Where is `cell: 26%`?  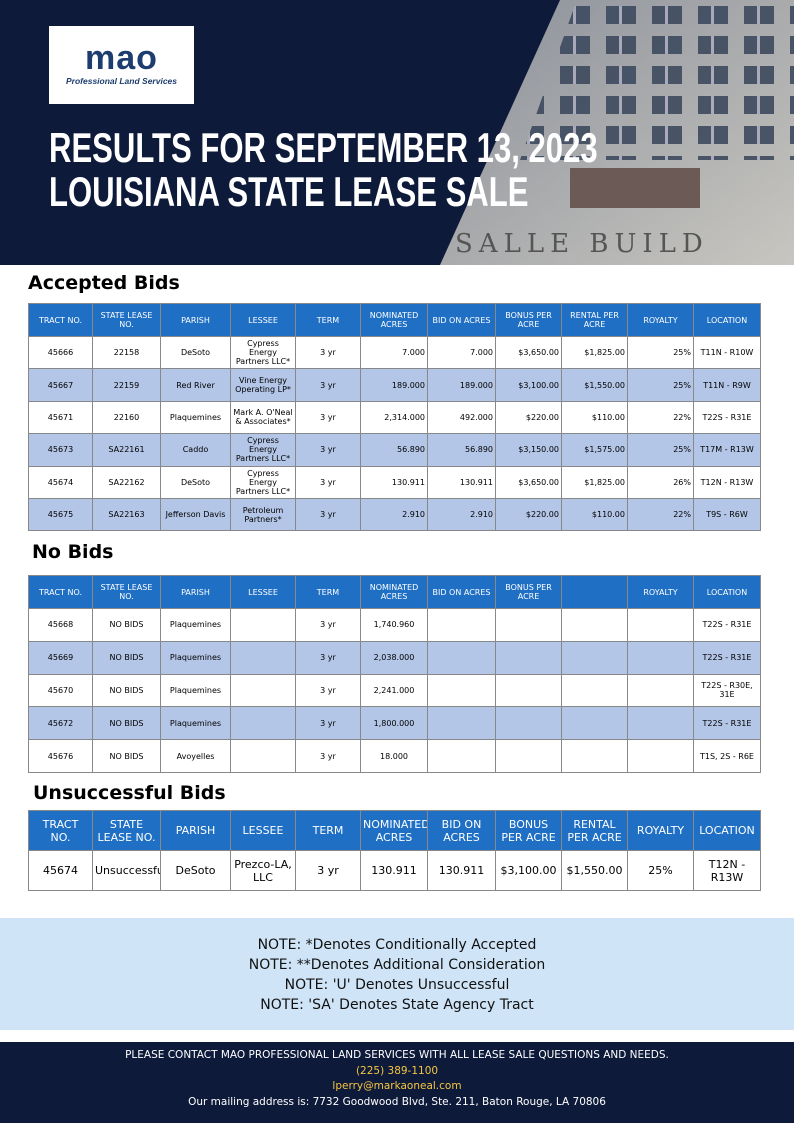
cell: 26% is located at coordinates (660, 482).